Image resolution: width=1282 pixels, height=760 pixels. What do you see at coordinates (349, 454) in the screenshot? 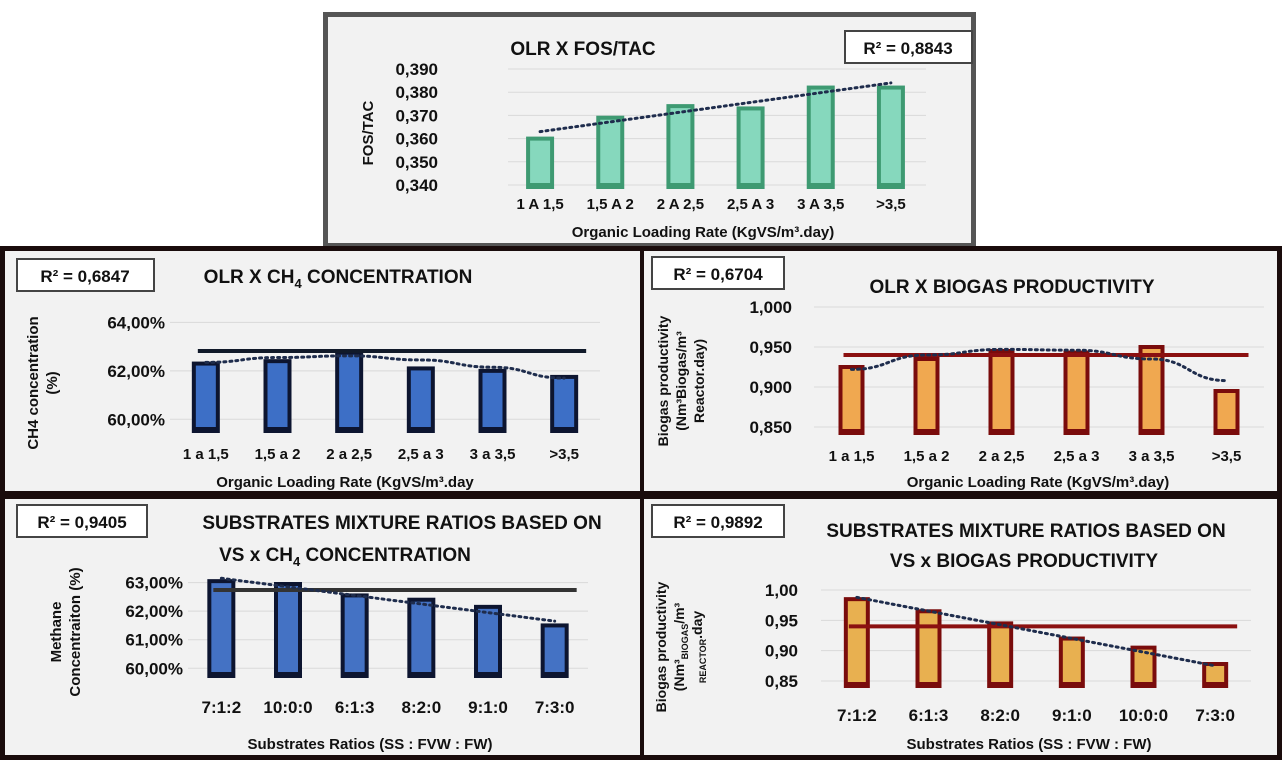
I see `x-tick-label: 2 a 2,5` at bounding box center [349, 454].